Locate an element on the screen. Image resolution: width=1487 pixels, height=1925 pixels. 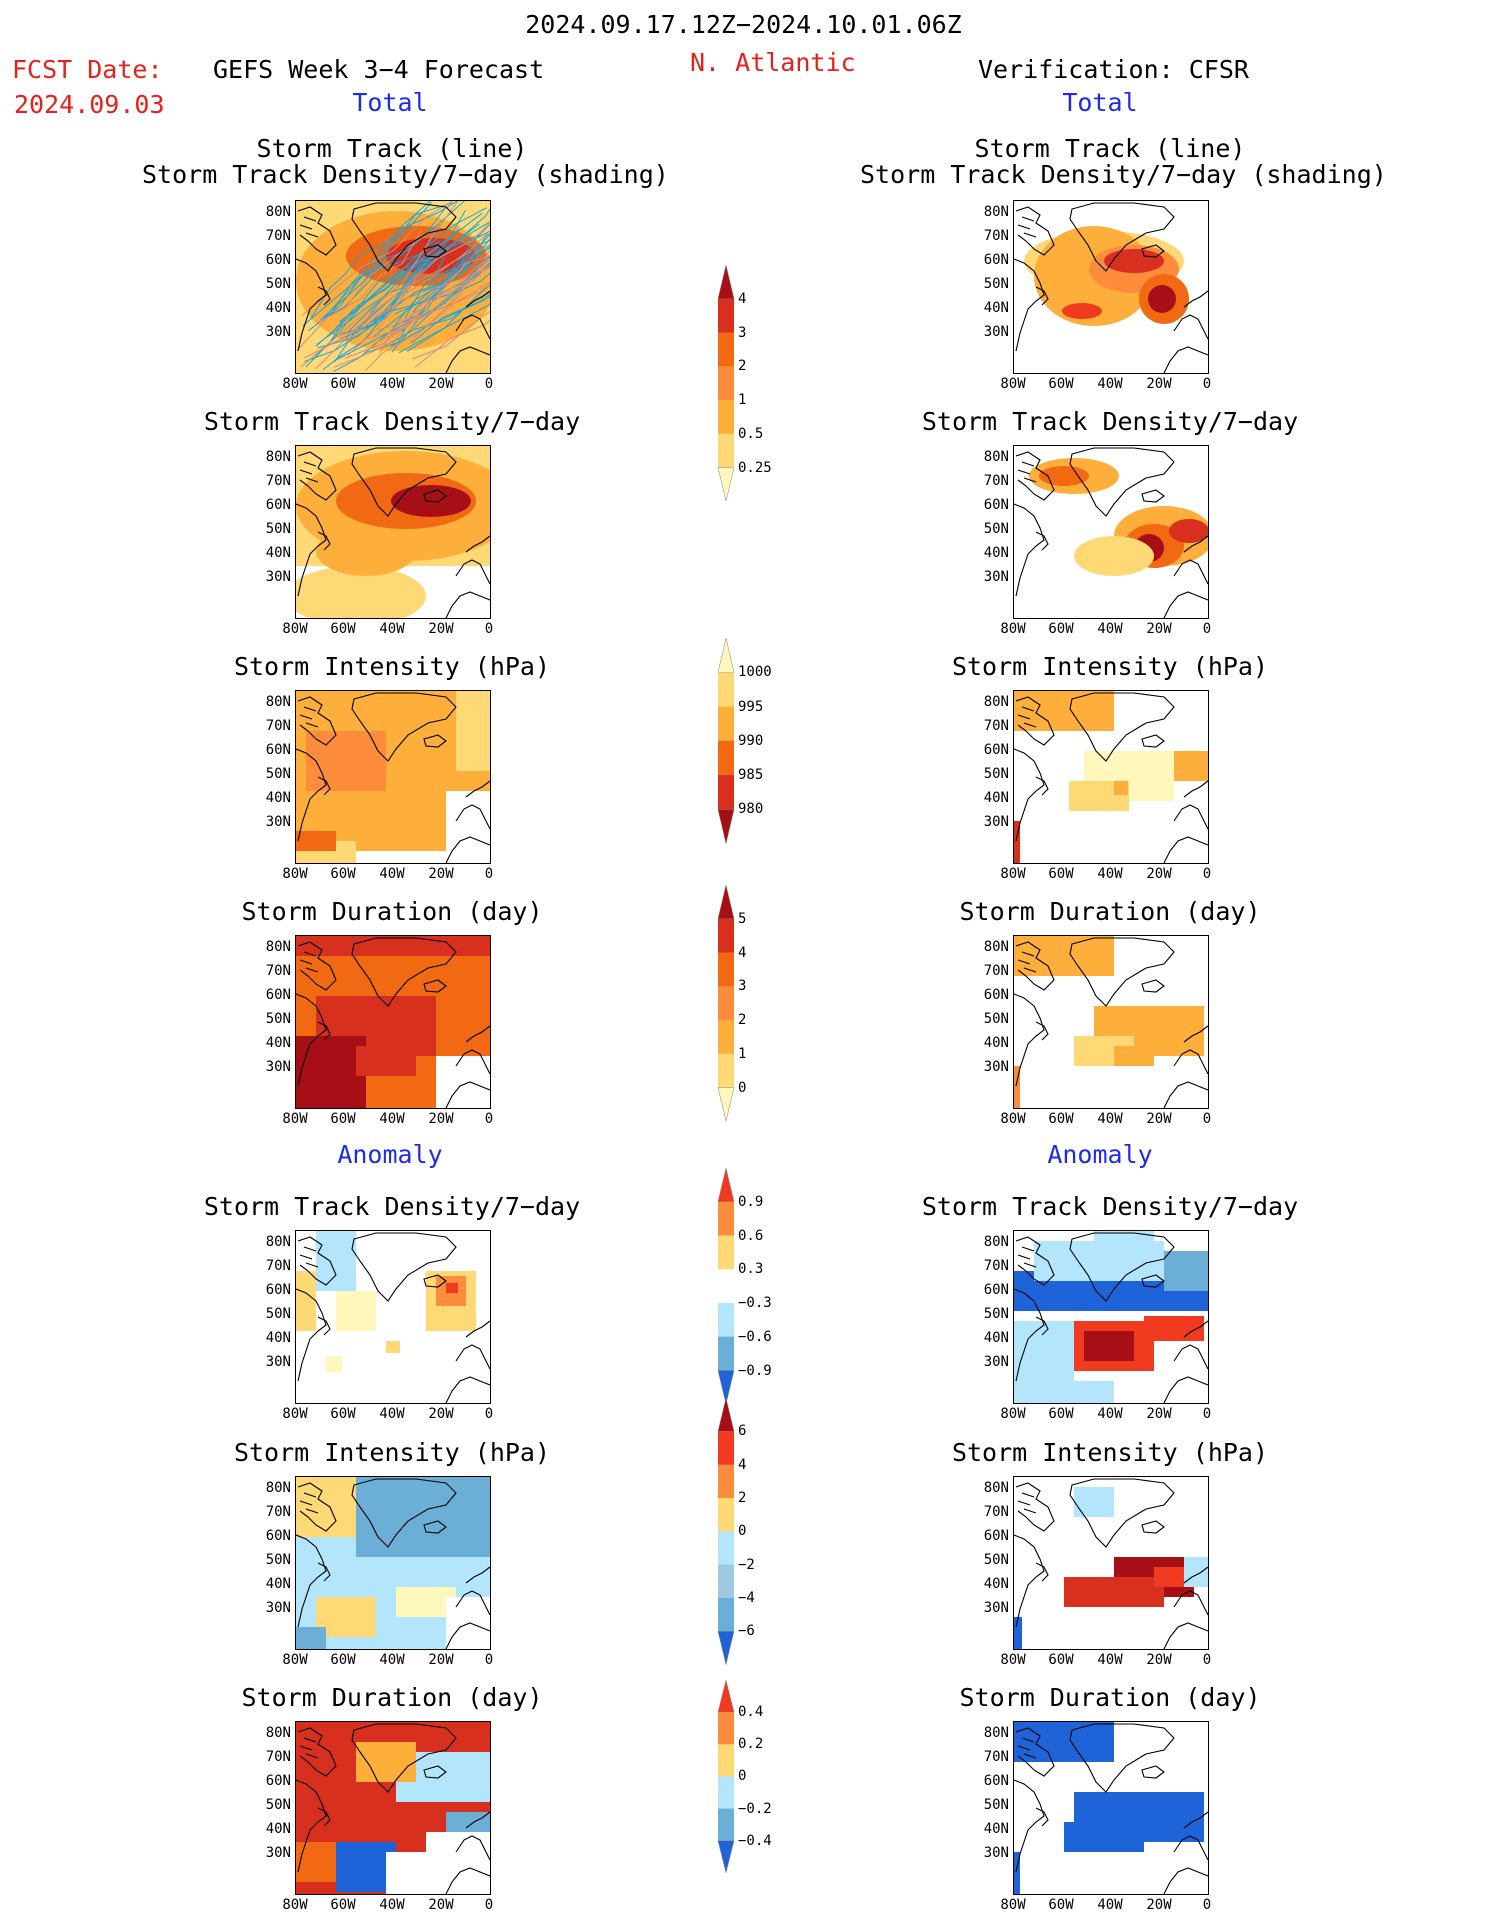
colorbar-label: 0.2 is located at coordinates (751, 1744).